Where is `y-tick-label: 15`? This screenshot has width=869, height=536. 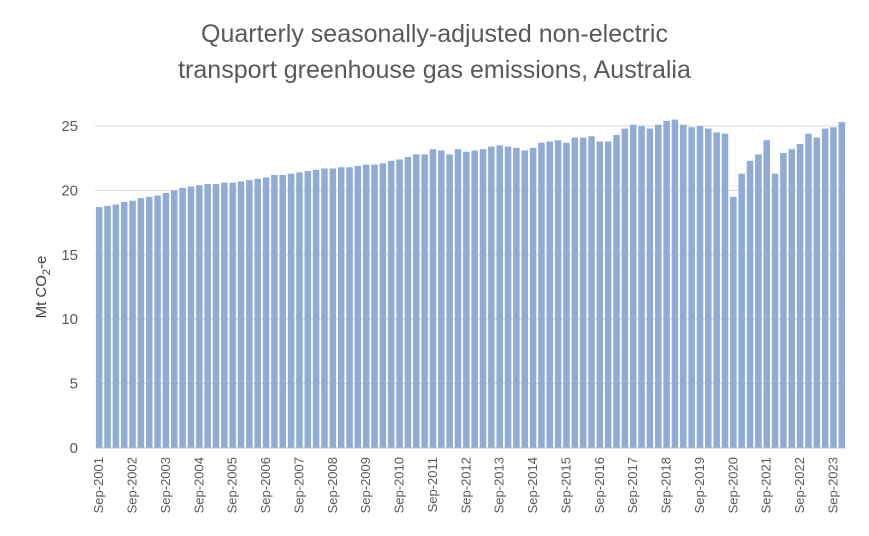 y-tick-label: 15 is located at coordinates (69, 255).